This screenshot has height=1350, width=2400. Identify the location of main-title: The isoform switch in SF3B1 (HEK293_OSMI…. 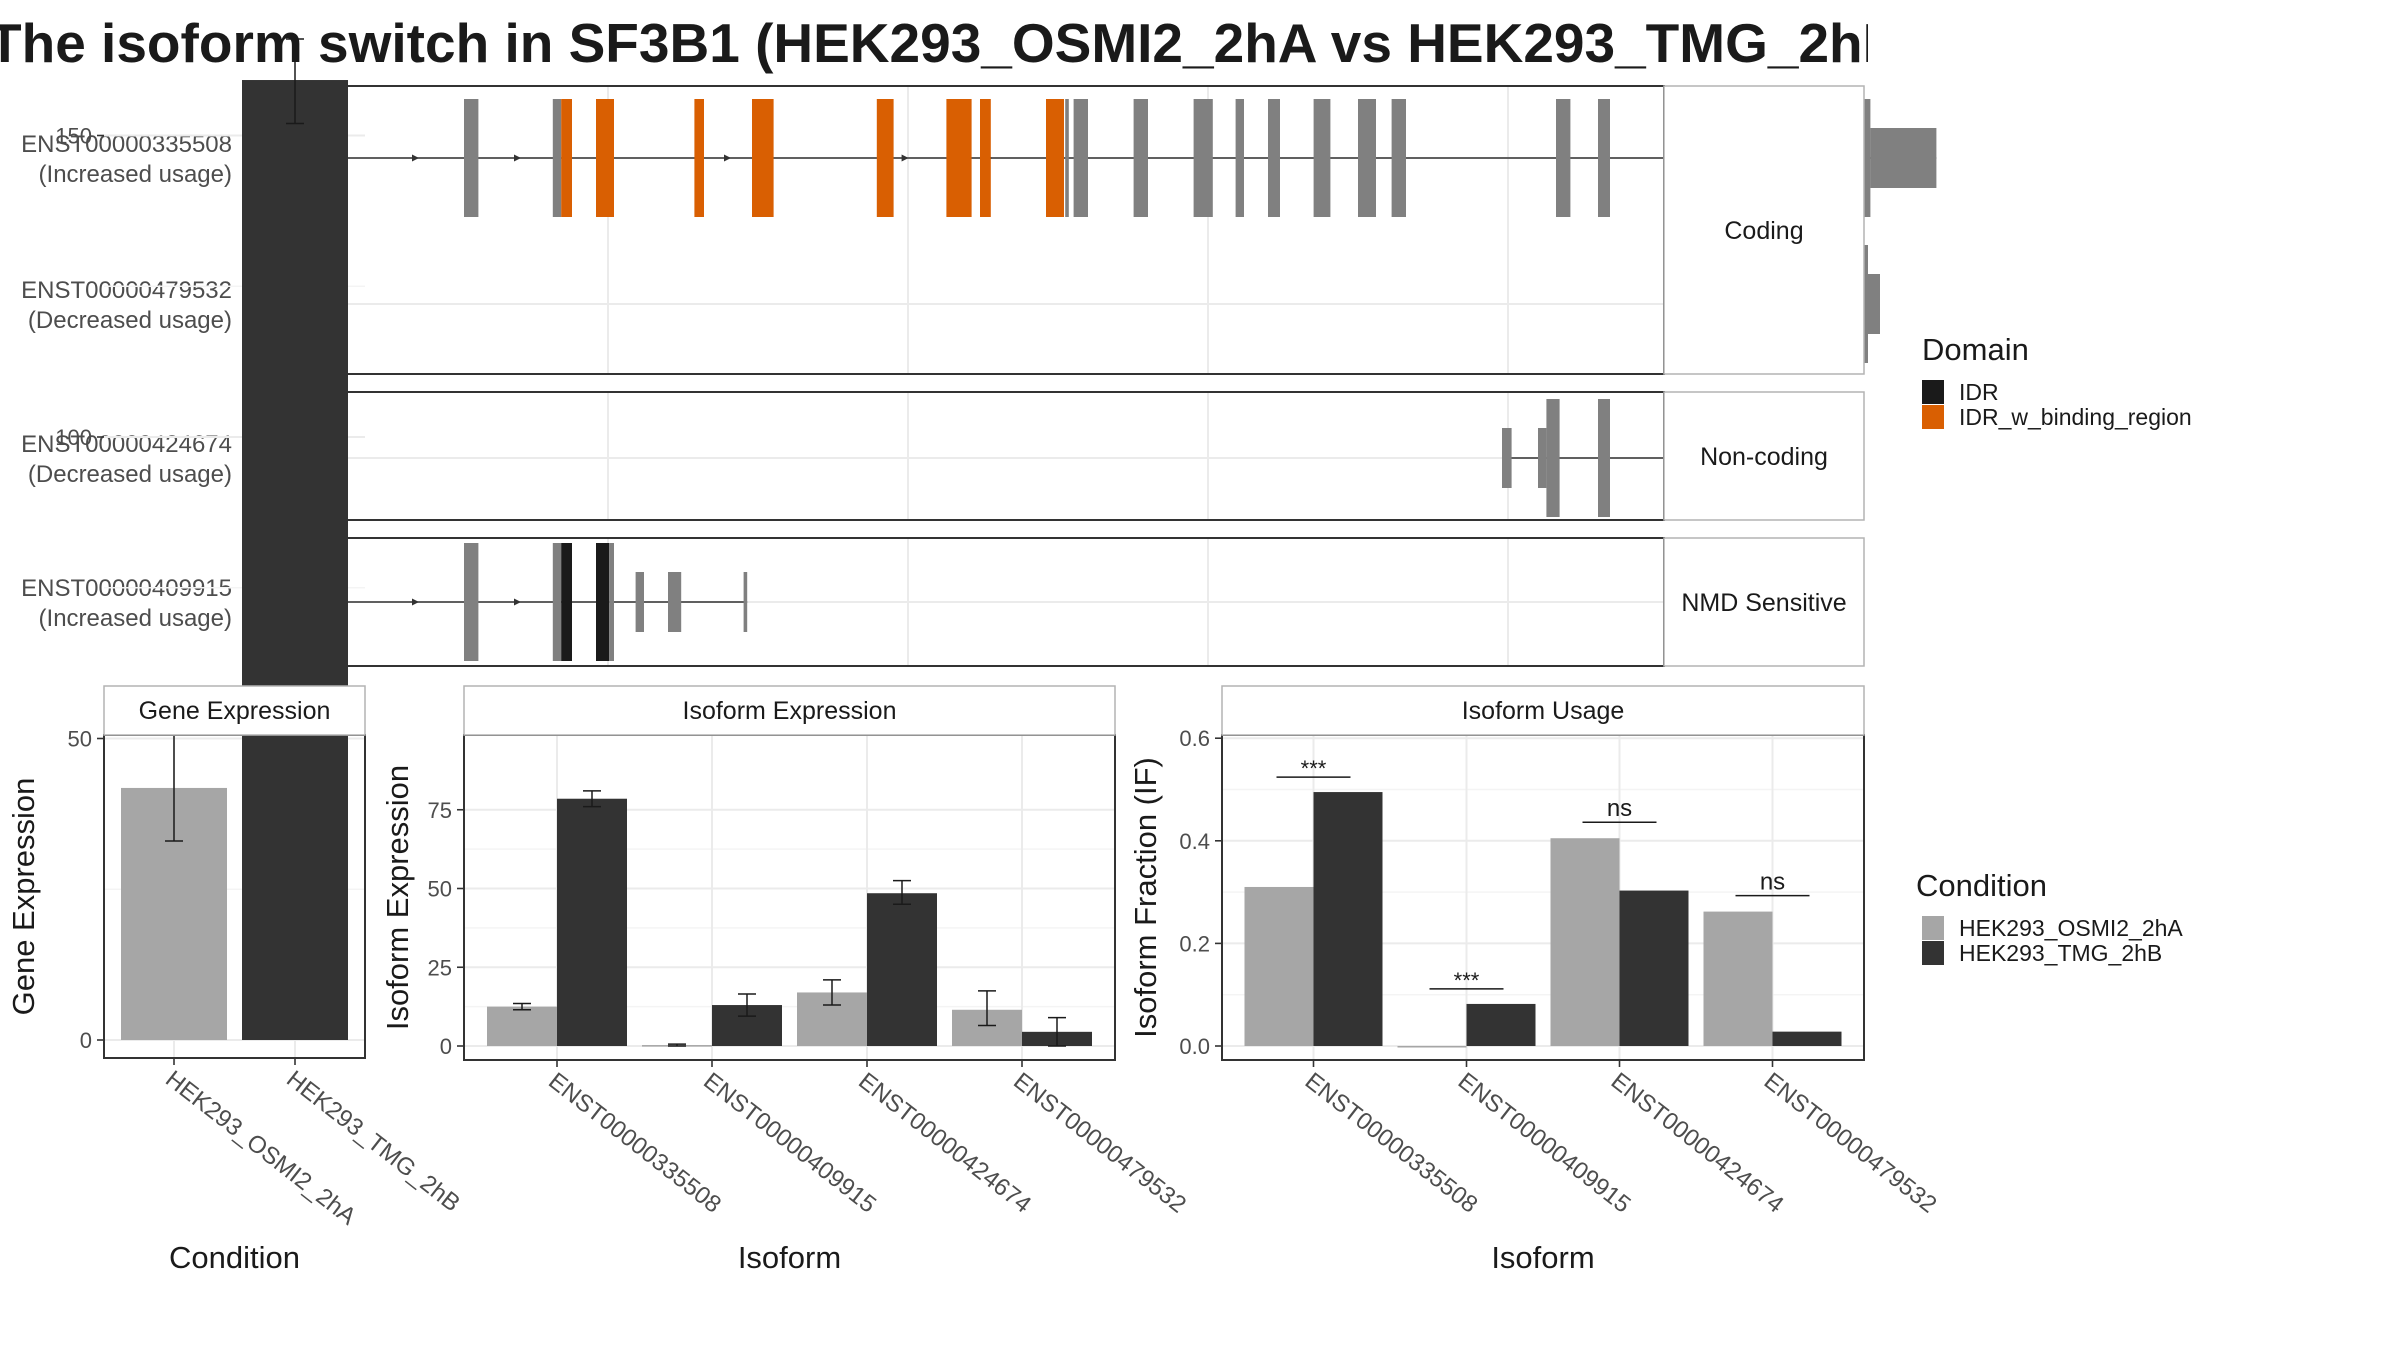
(934, 43).